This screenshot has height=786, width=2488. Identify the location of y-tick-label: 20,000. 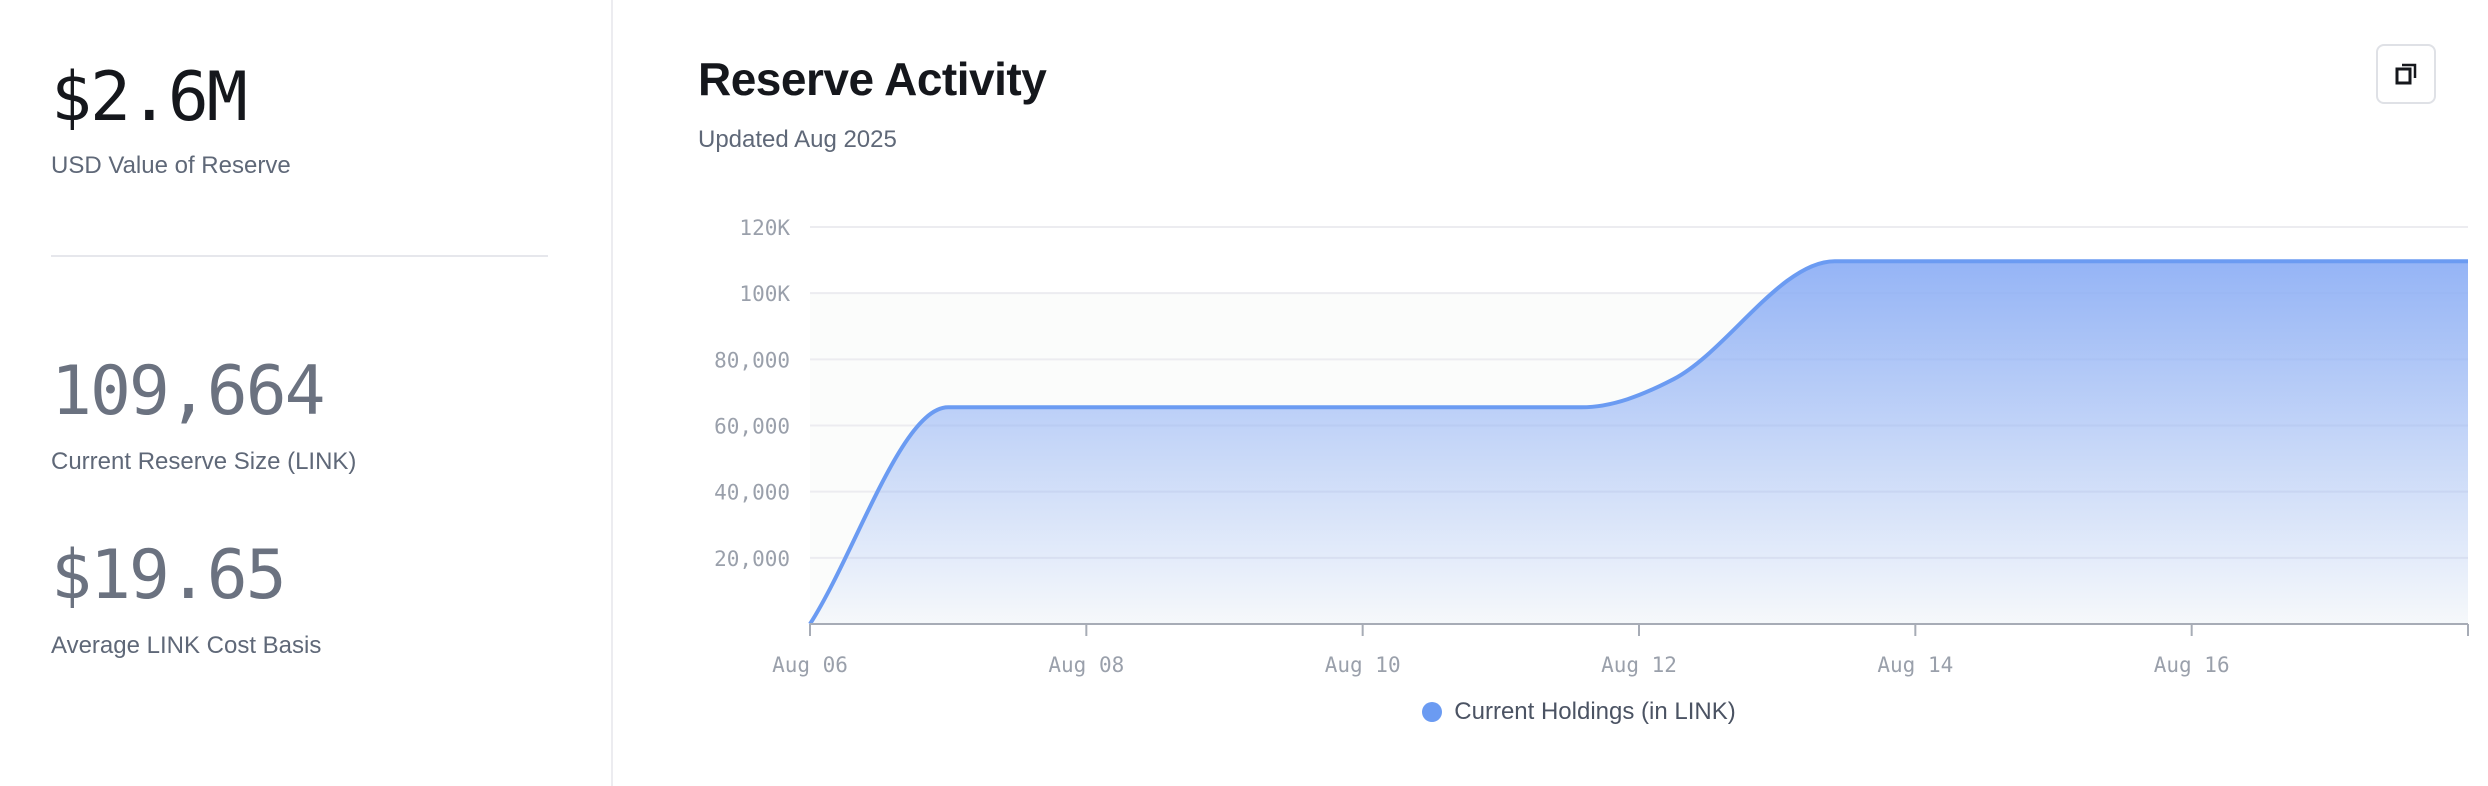
(752, 559).